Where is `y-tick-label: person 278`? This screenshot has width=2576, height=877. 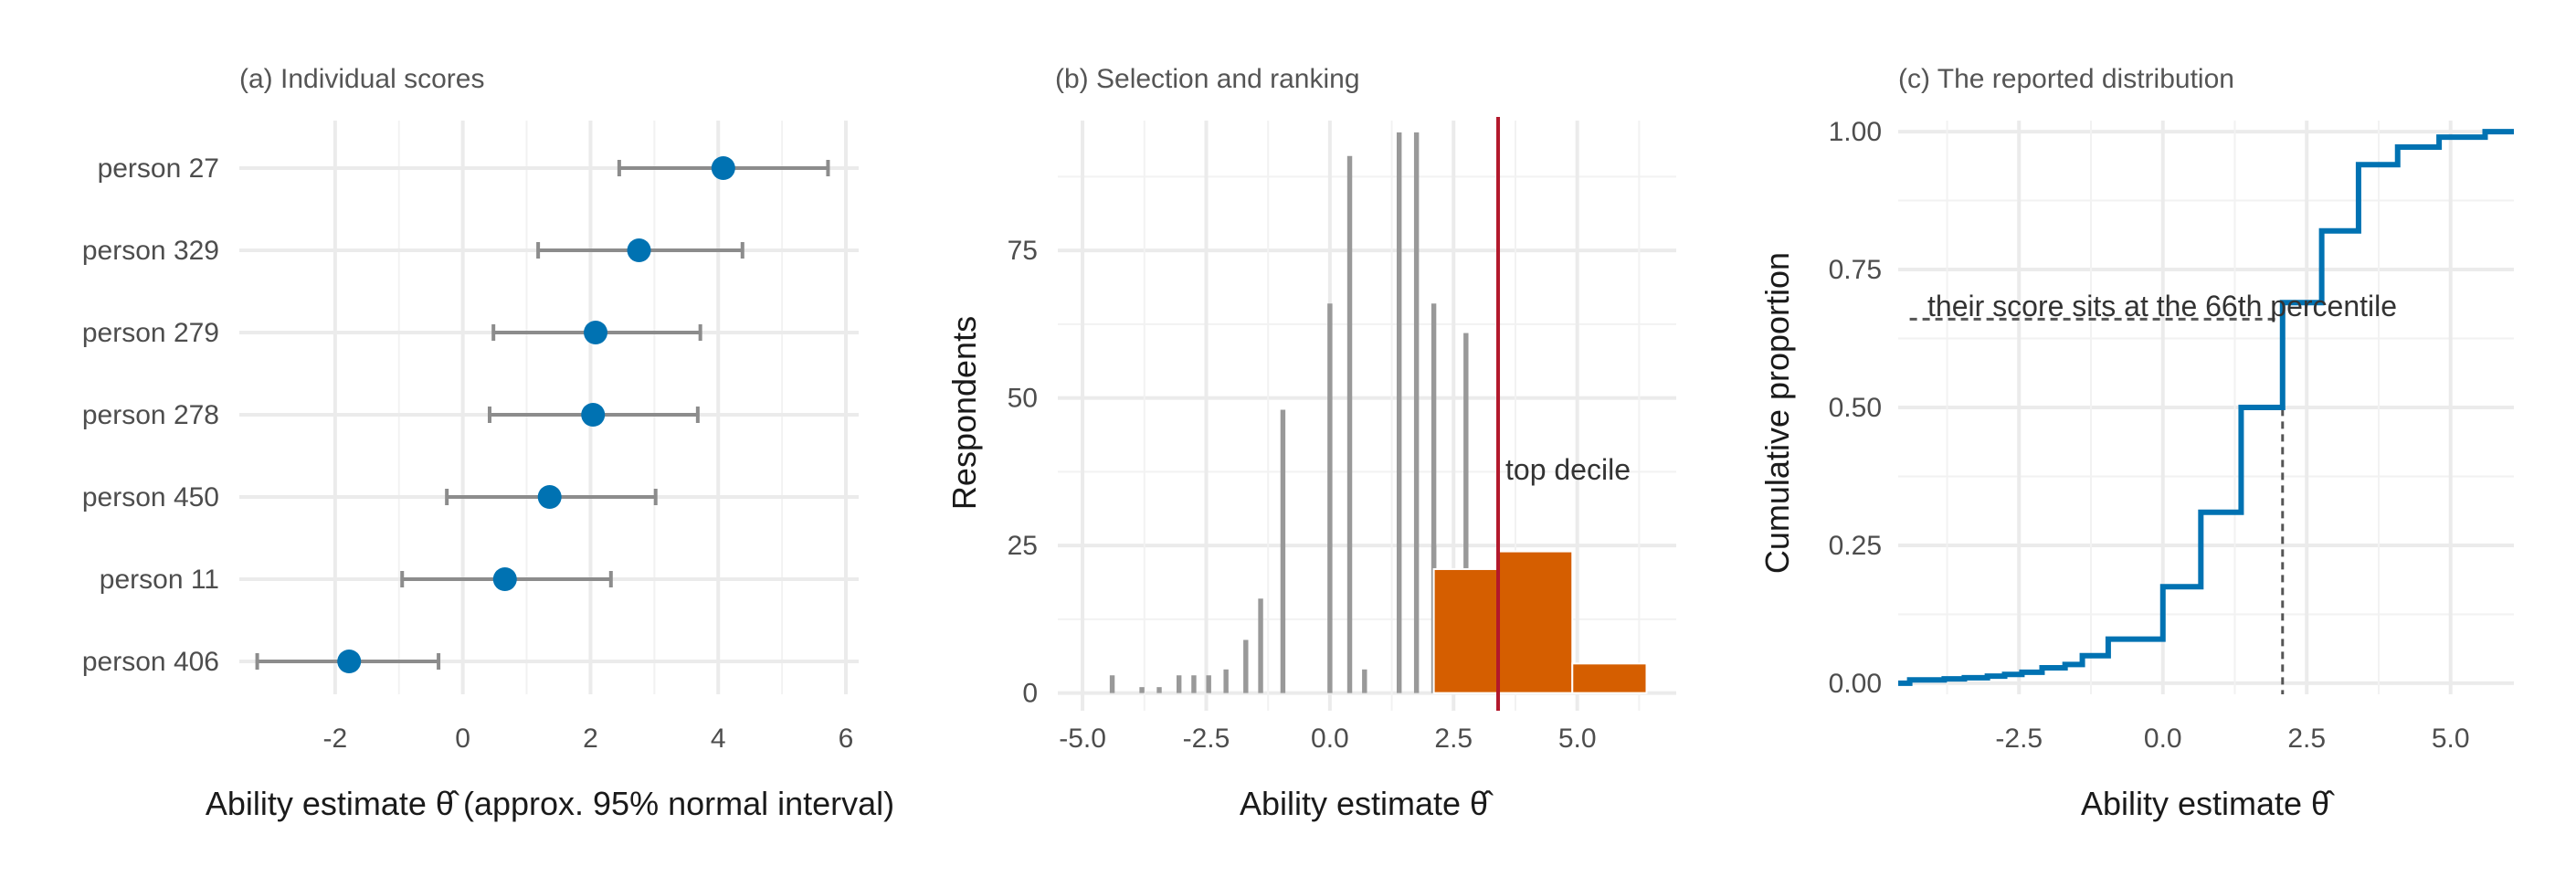
y-tick-label: person 278 is located at coordinates (150, 415).